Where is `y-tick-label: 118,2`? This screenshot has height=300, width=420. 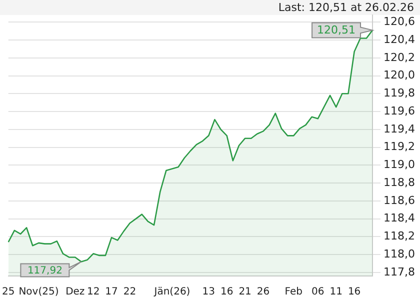
y-tick-label: 118,2 is located at coordinates (400, 236).